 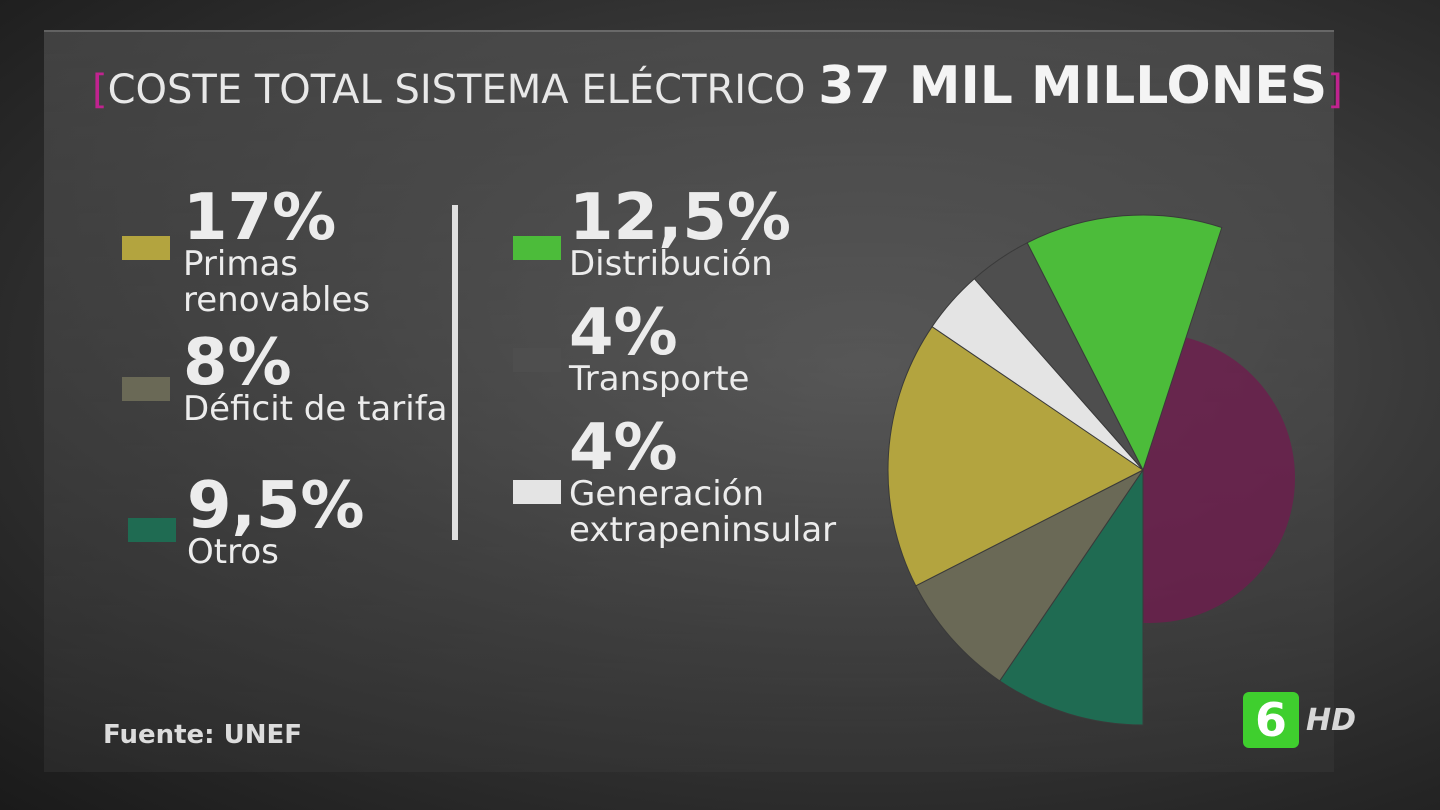 I want to click on legend-item: 12,5% Distribución, so click(x=719, y=232).